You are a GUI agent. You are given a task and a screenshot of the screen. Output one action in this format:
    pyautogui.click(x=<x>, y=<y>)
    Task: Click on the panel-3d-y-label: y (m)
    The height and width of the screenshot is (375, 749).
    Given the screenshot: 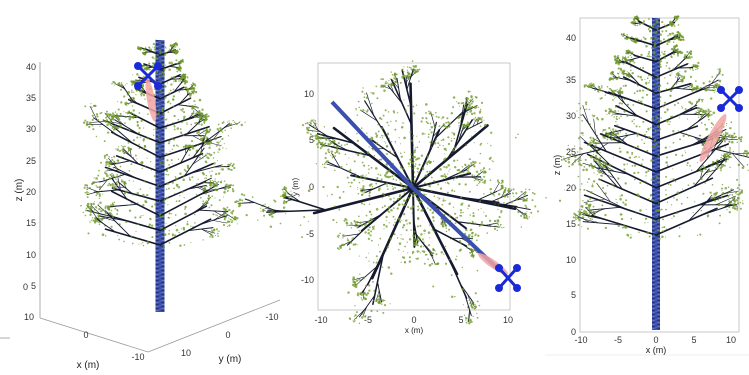 What is the action you would take?
    pyautogui.click(x=230, y=359)
    